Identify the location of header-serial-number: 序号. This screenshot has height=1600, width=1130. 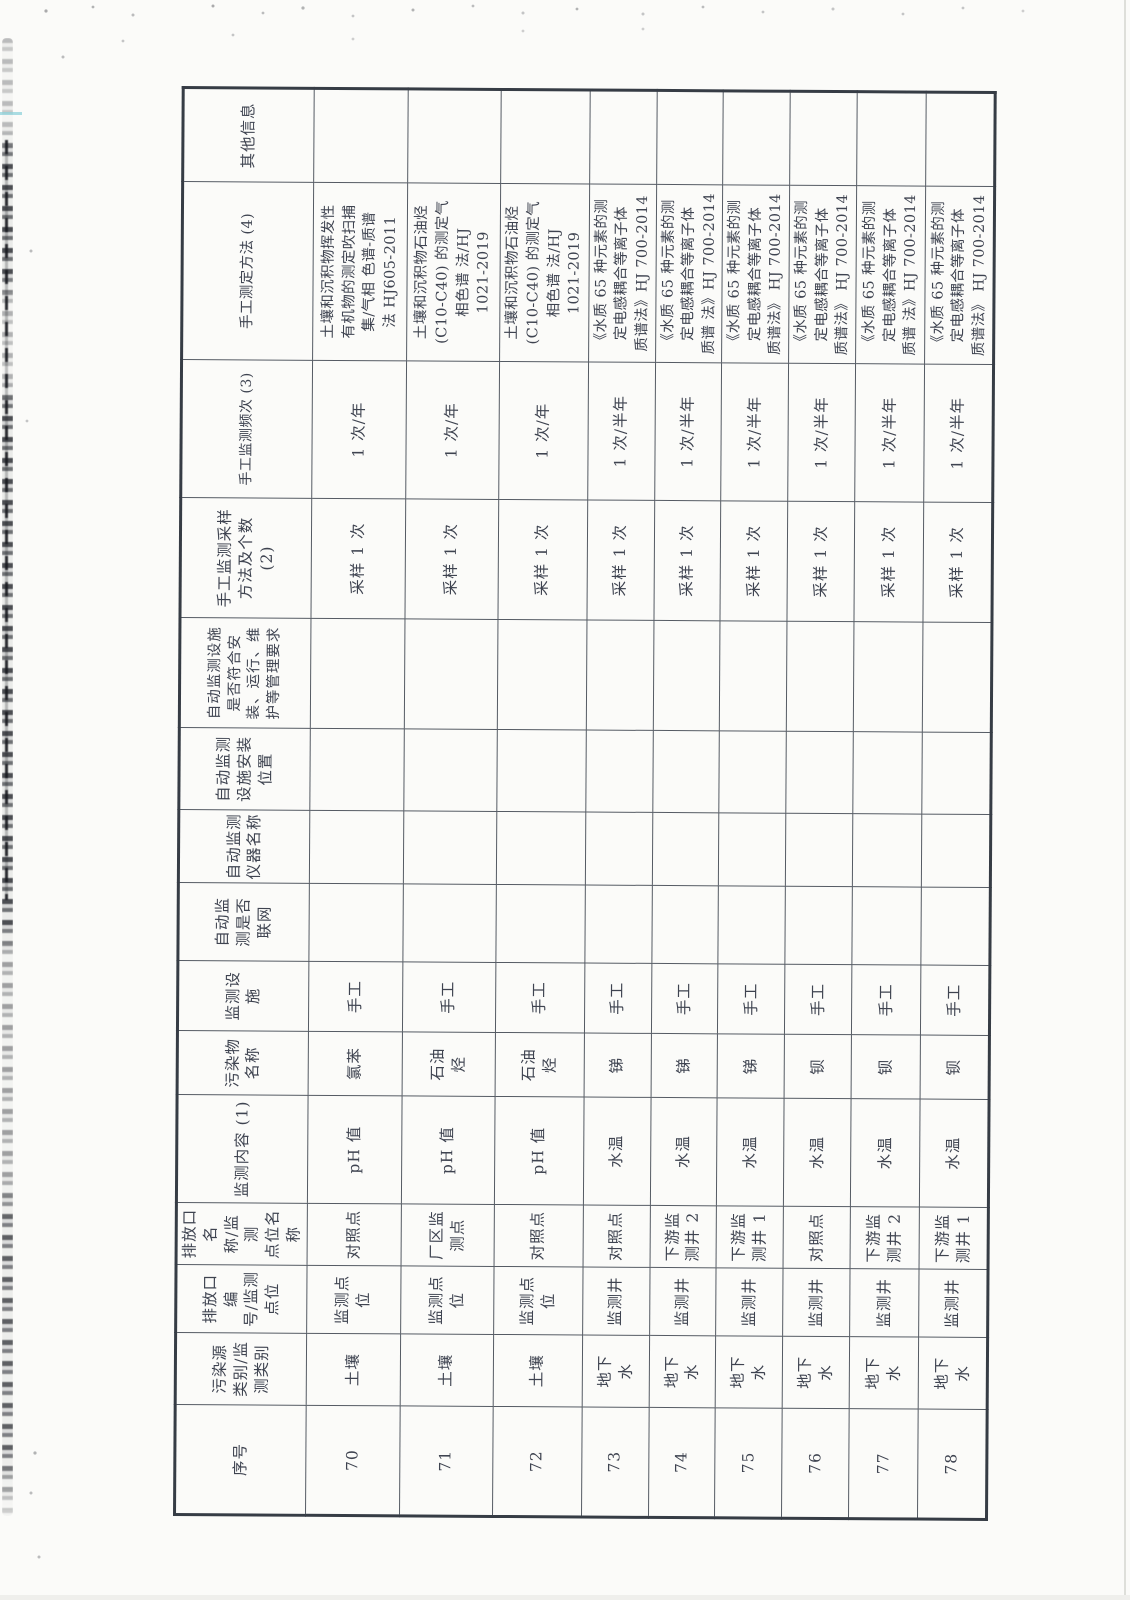
(240, 1460).